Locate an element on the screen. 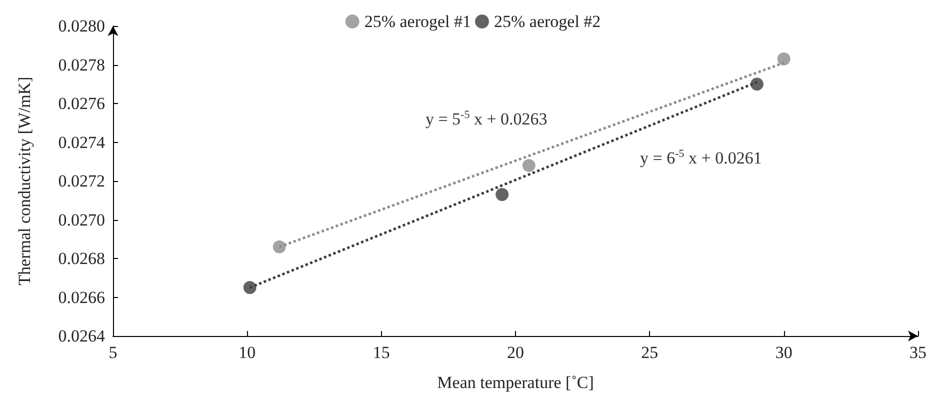 The height and width of the screenshot is (407, 948). x-axis-title: Mean temperature [˚C] is located at coordinates (515, 382).